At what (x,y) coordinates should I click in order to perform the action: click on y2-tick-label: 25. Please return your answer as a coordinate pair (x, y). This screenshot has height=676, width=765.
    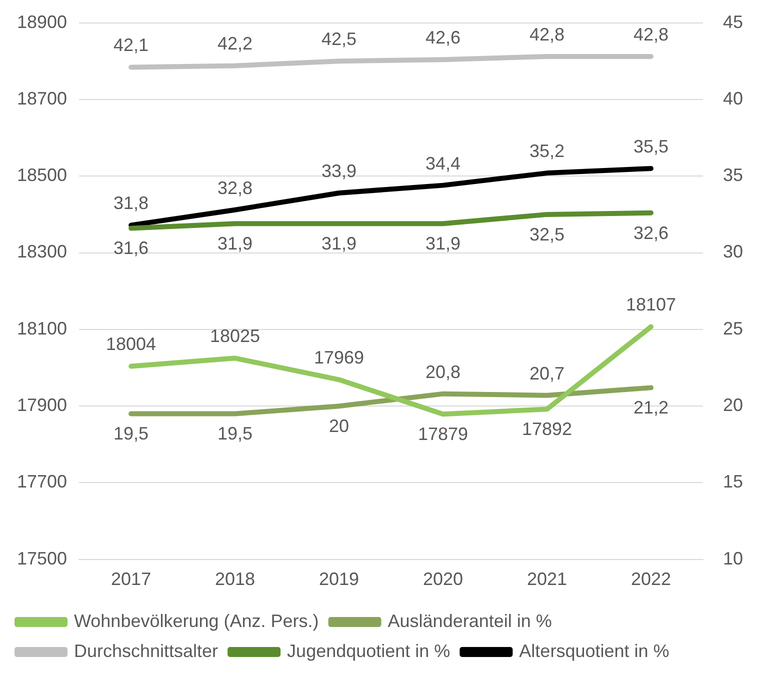
    Looking at the image, I should click on (733, 328).